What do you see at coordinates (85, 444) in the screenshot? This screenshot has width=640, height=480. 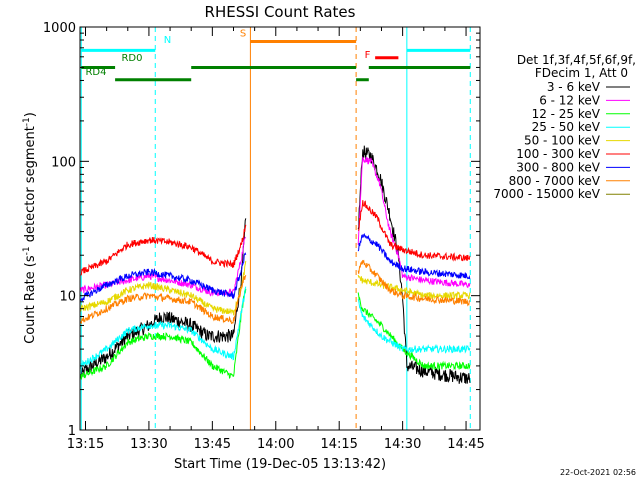 I see `x-tick-label-0: 13:15` at bounding box center [85, 444].